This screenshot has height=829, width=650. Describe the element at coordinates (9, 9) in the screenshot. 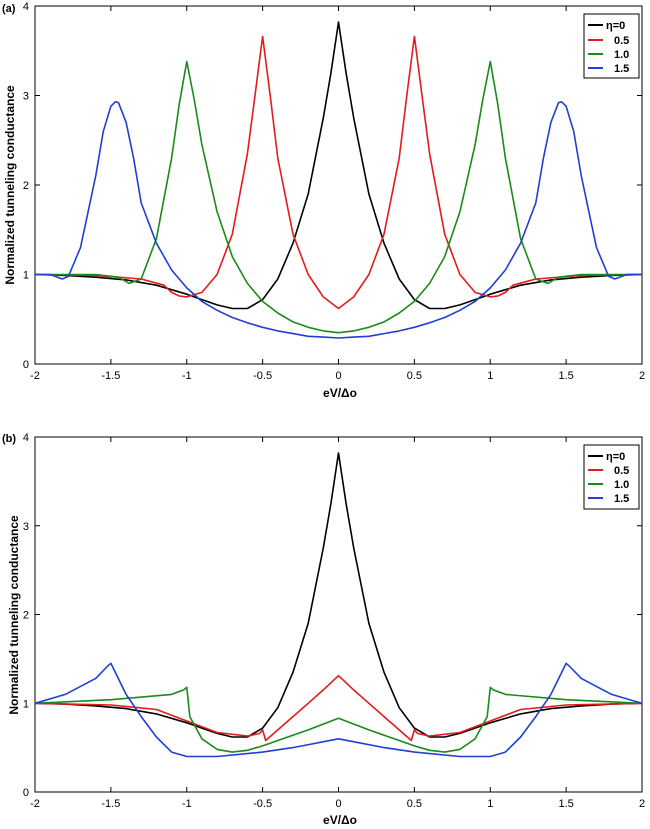

I see `panel-label: (a)` at that location.